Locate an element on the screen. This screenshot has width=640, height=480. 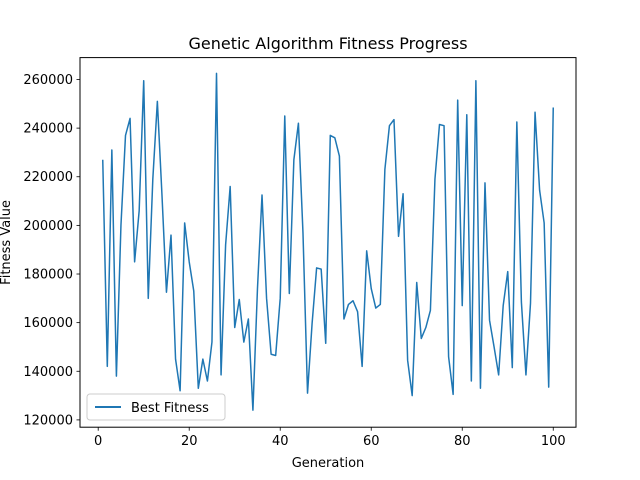
y-tick-label: 180000 is located at coordinates (48, 275).